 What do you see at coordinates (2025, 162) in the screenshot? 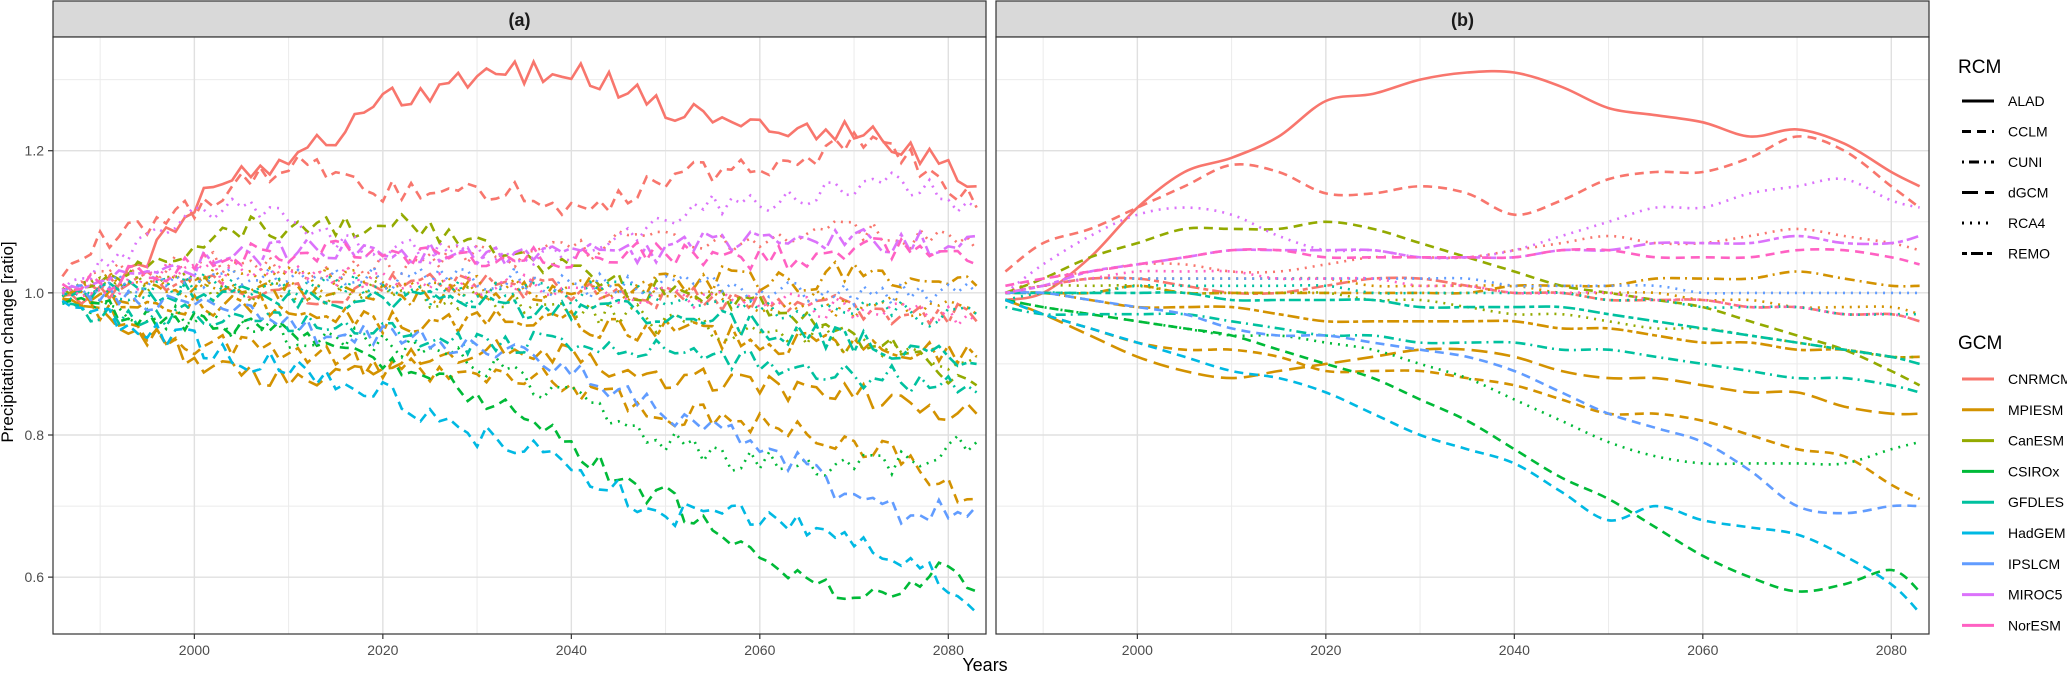
I see `legend-rcm-label: CUNI` at bounding box center [2025, 162].